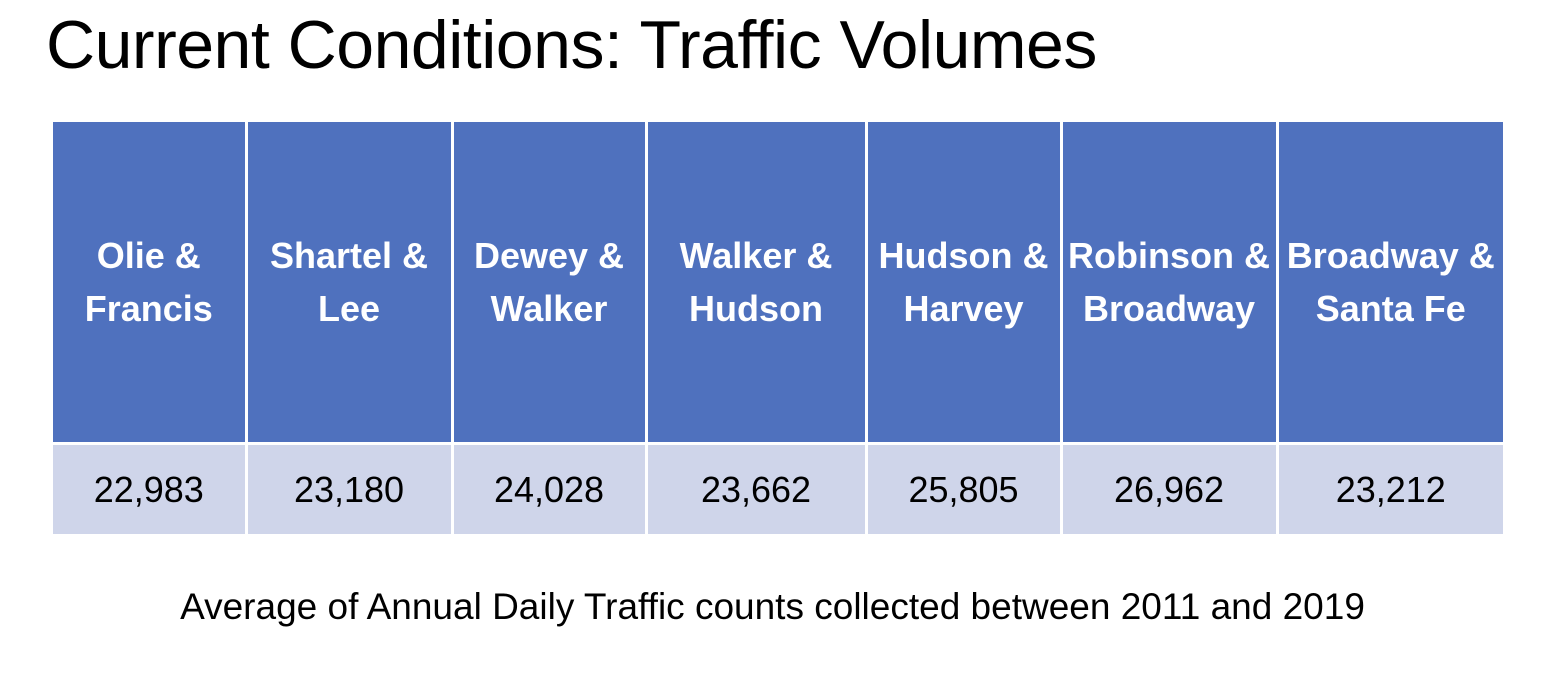  Describe the element at coordinates (963, 488) in the screenshot. I see `table-cell: 25,805` at that location.